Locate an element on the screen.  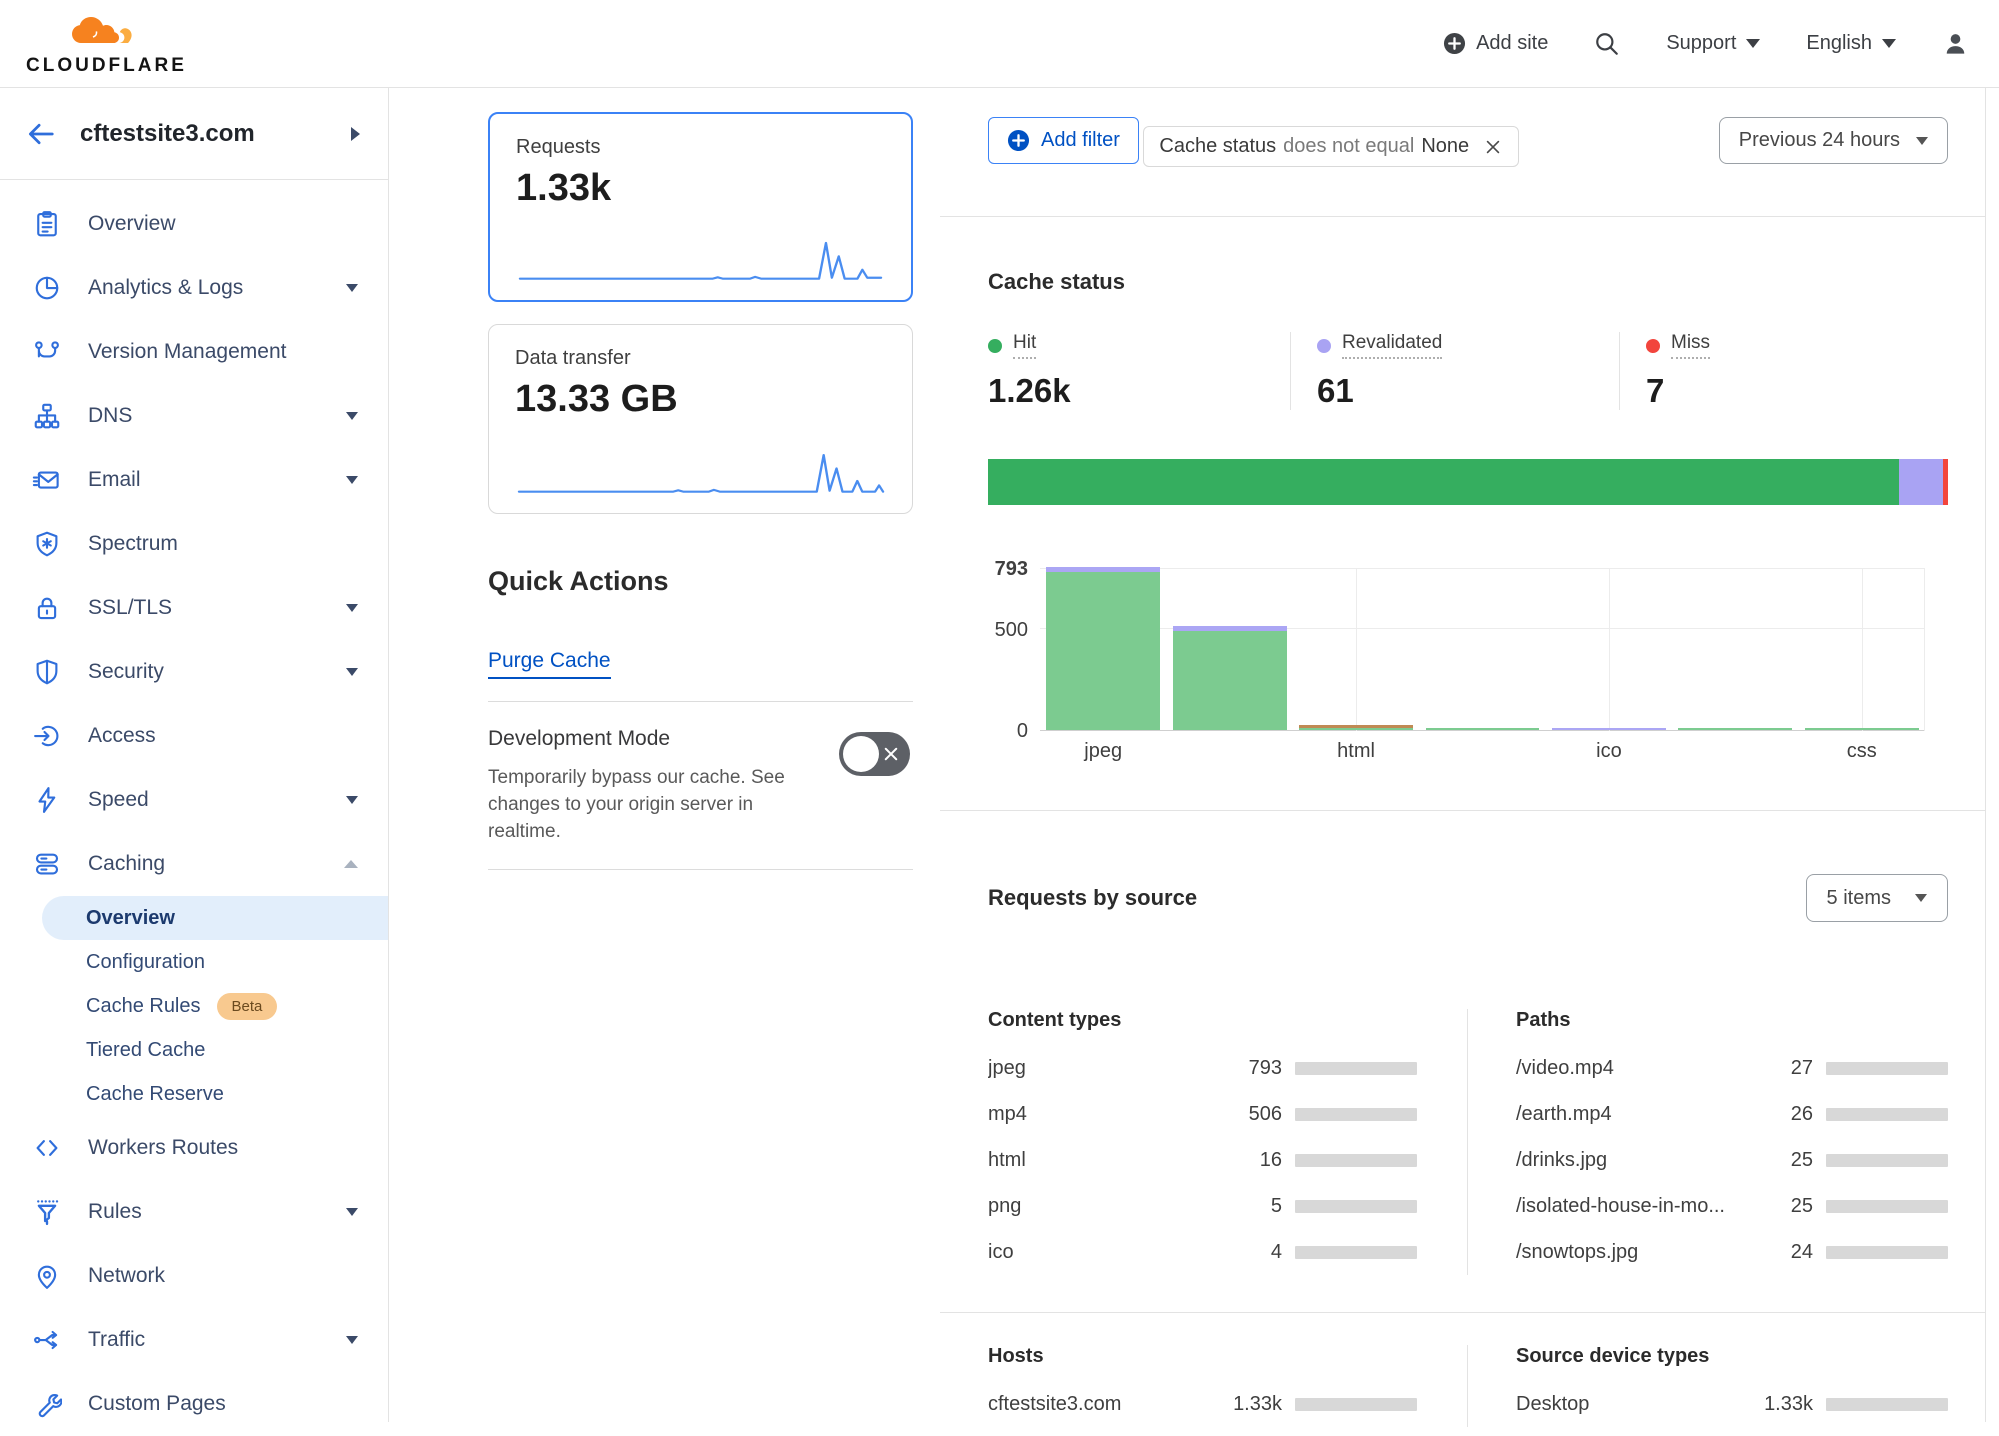
table-row: cftestsite3.com 1.33k is located at coordinates (1202, 1404).